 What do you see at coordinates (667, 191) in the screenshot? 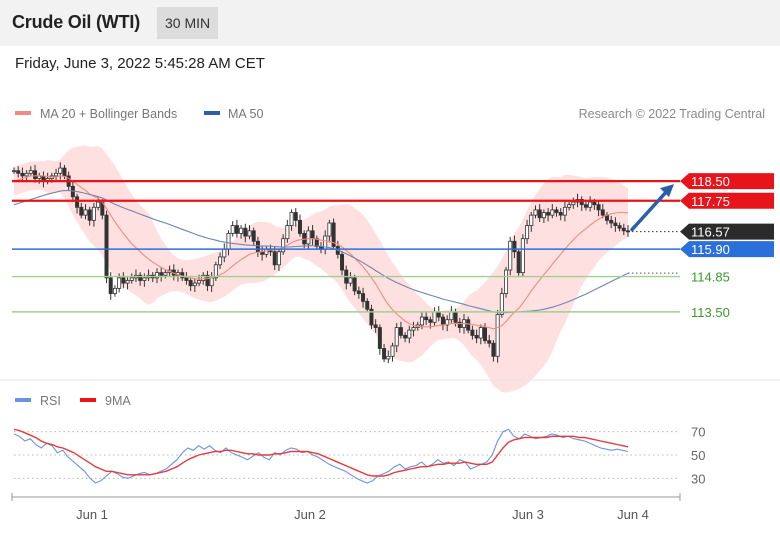
I see `forecast-arrow-head` at bounding box center [667, 191].